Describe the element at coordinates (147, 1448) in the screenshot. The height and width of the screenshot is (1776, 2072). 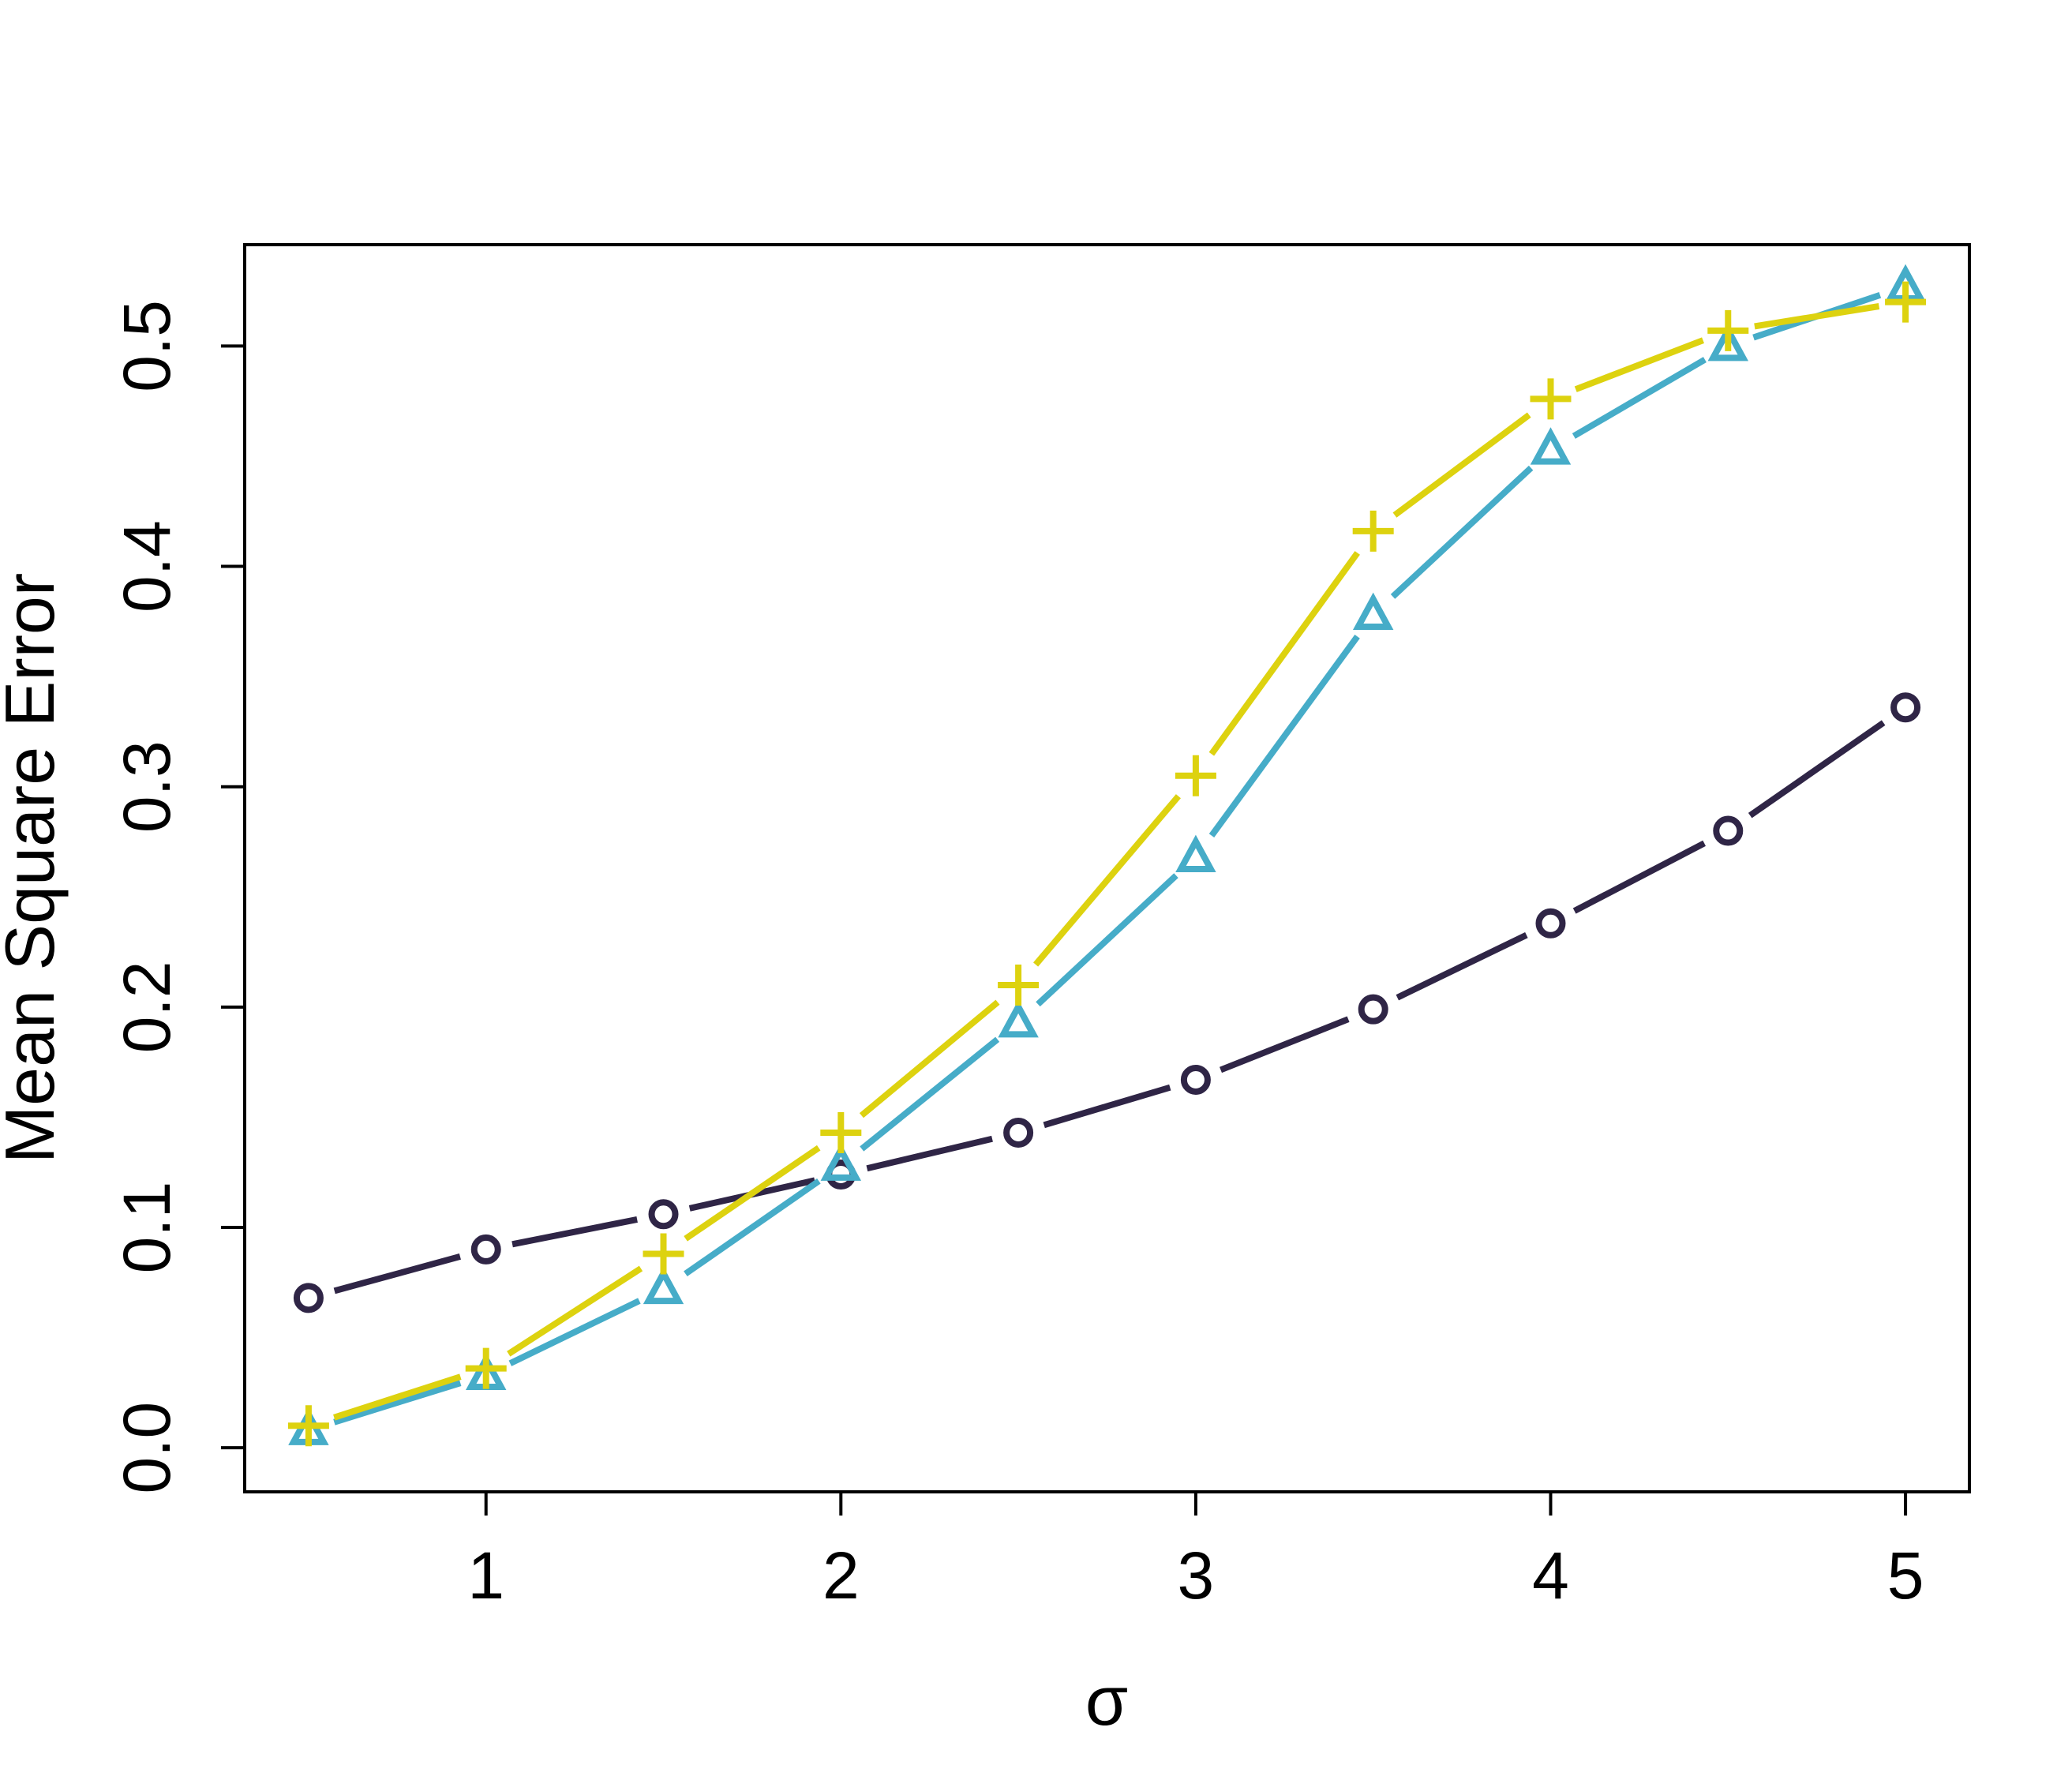
I see `y-tick-label: 0.0` at that location.